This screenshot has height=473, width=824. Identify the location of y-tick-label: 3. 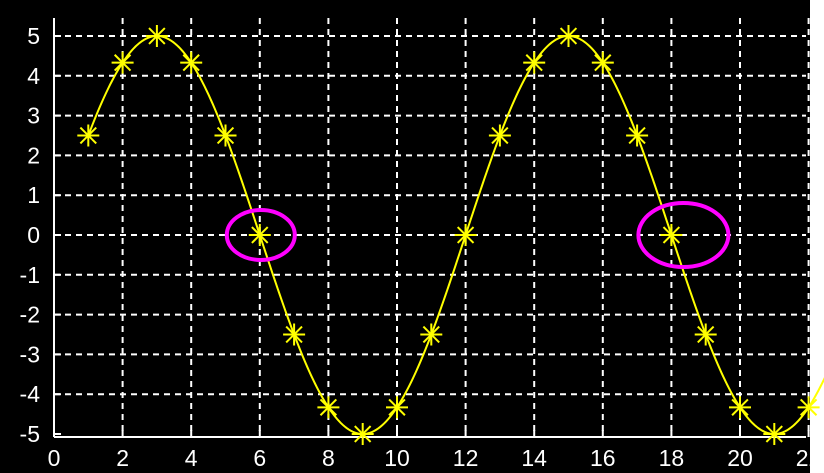
(33, 116).